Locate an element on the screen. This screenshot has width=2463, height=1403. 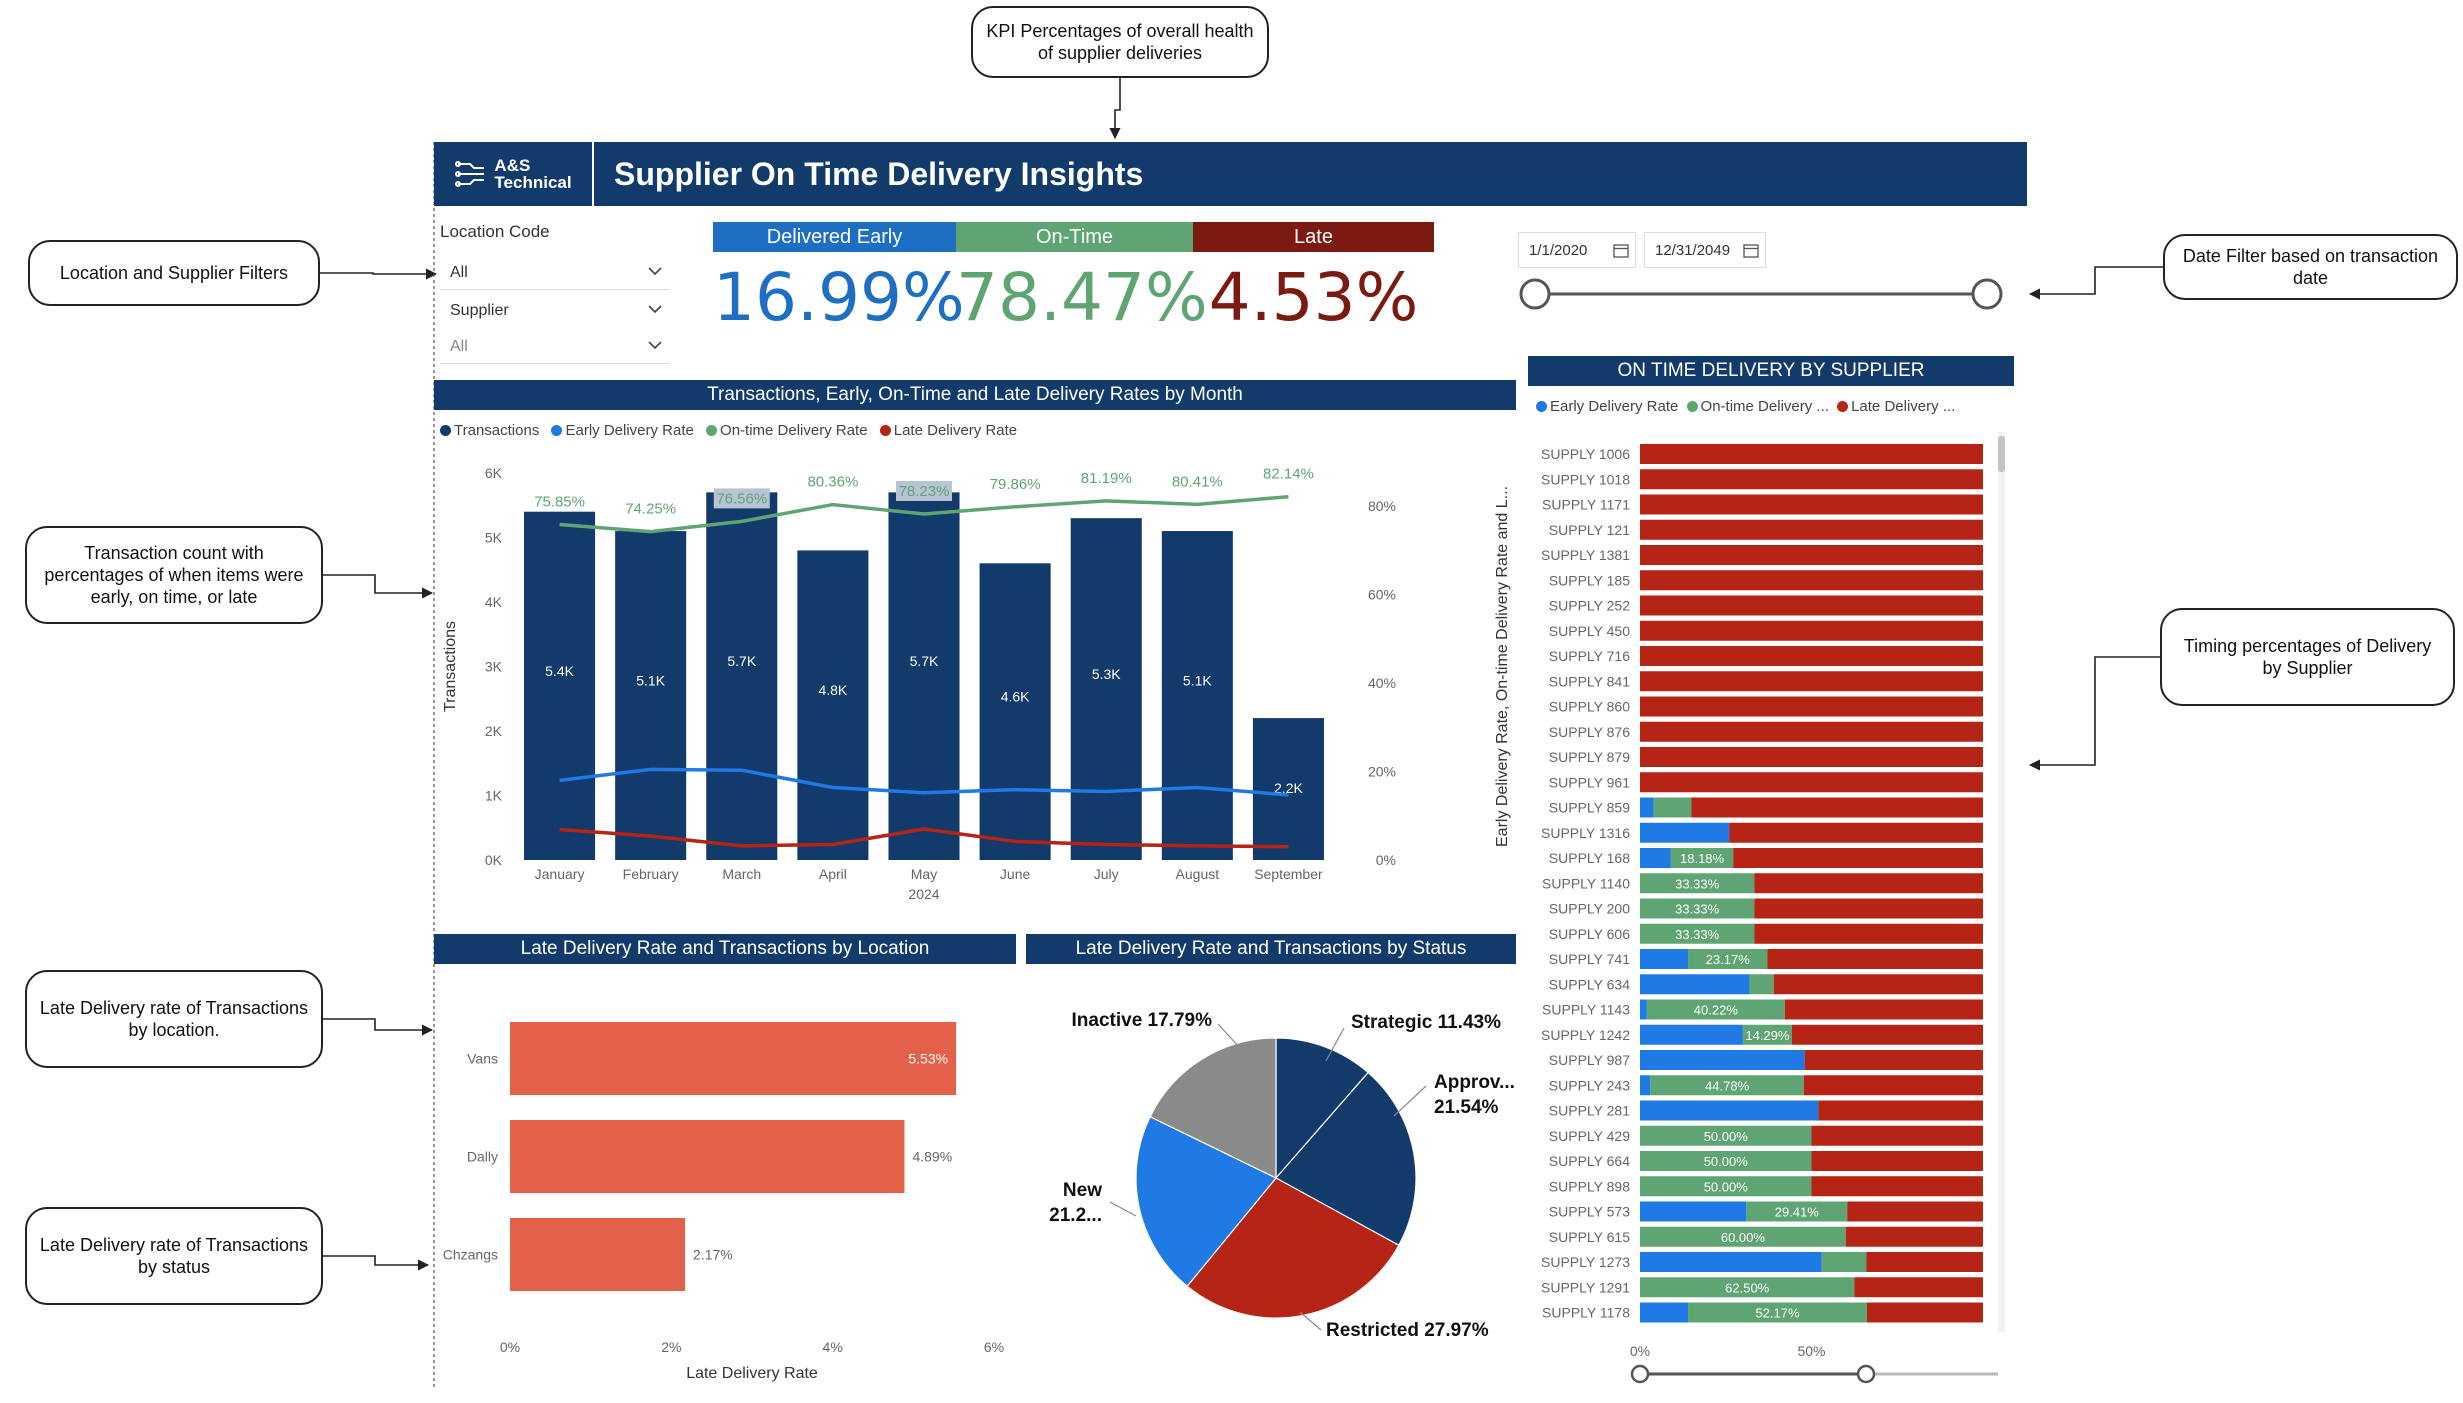
y-tick-label: 4K is located at coordinates (494, 602).